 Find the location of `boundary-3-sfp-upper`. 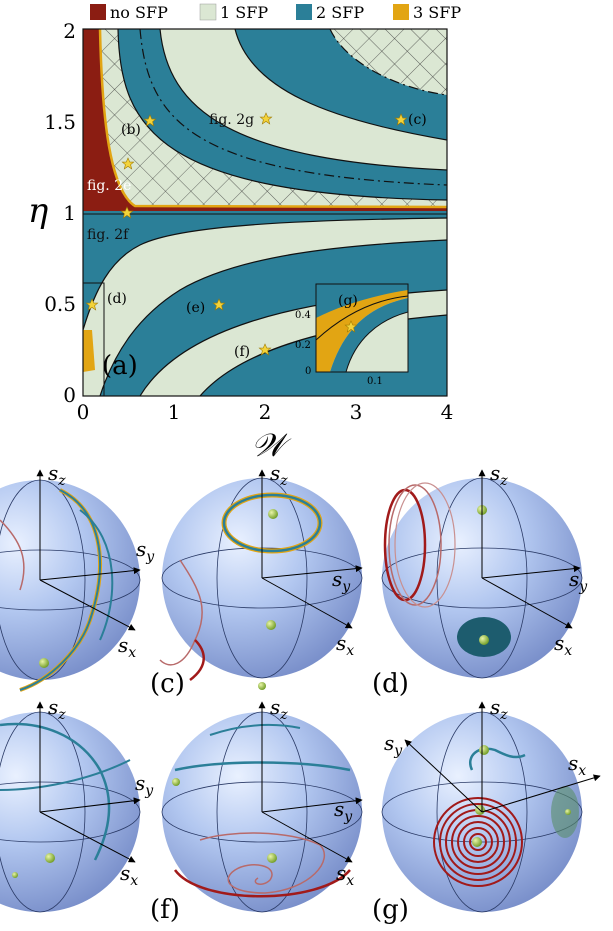

boundary-3-sfp-upper is located at coordinates (272, 119).